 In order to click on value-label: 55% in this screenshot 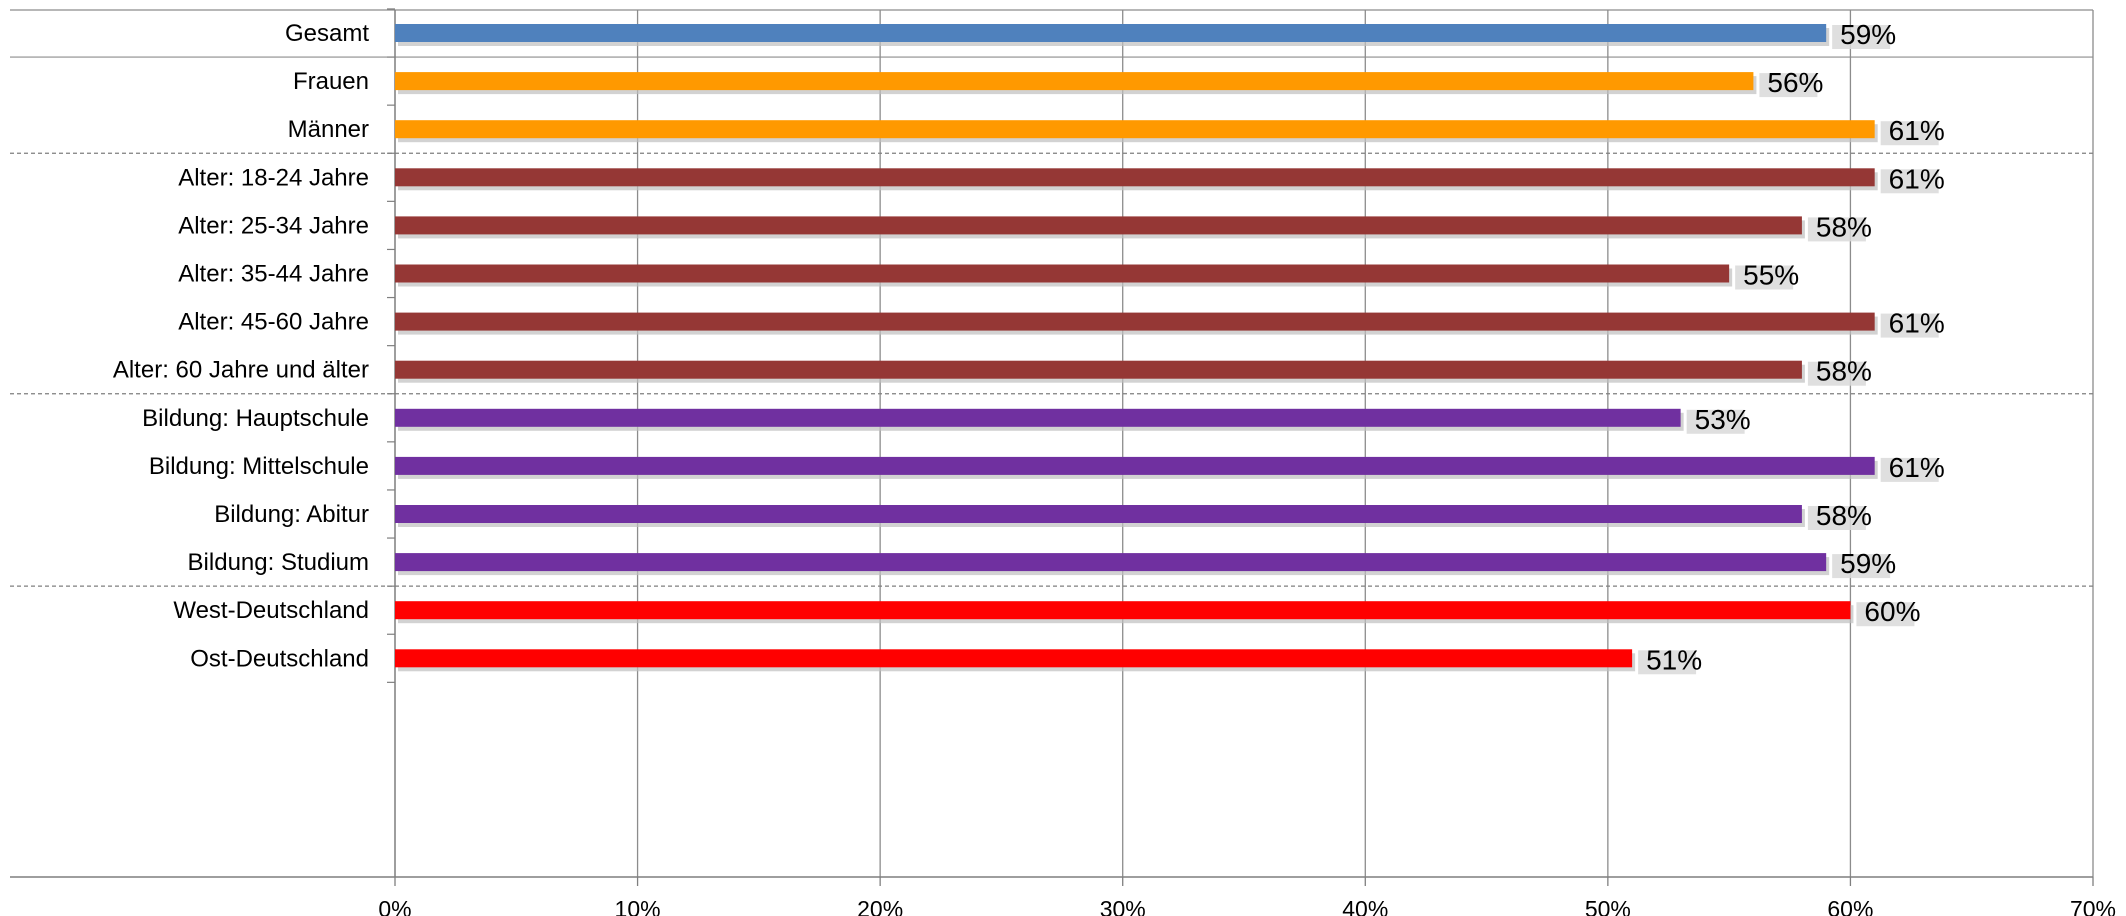, I will do `click(1771, 275)`.